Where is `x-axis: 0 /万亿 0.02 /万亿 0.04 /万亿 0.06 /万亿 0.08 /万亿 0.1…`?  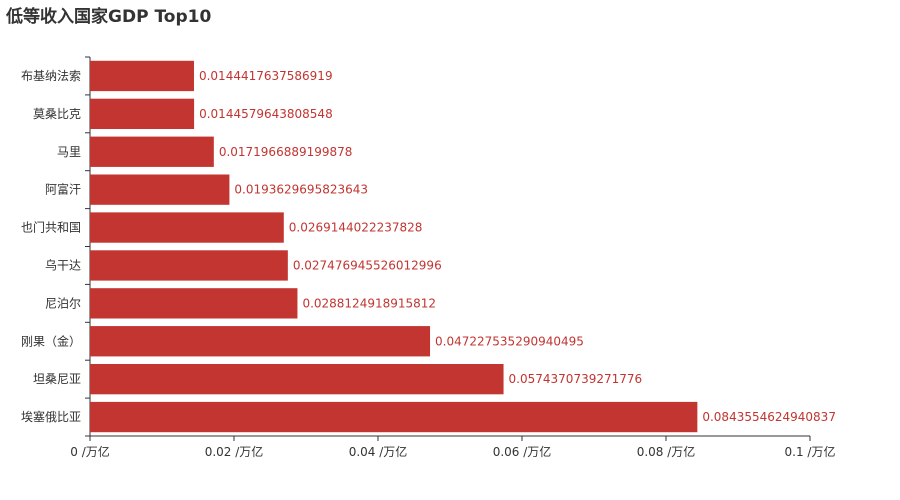 x-axis: 0 /万亿 0.02 /万亿 0.04 /万亿 0.06 /万亿 0.08 /万亿 0.1… is located at coordinates (453, 447).